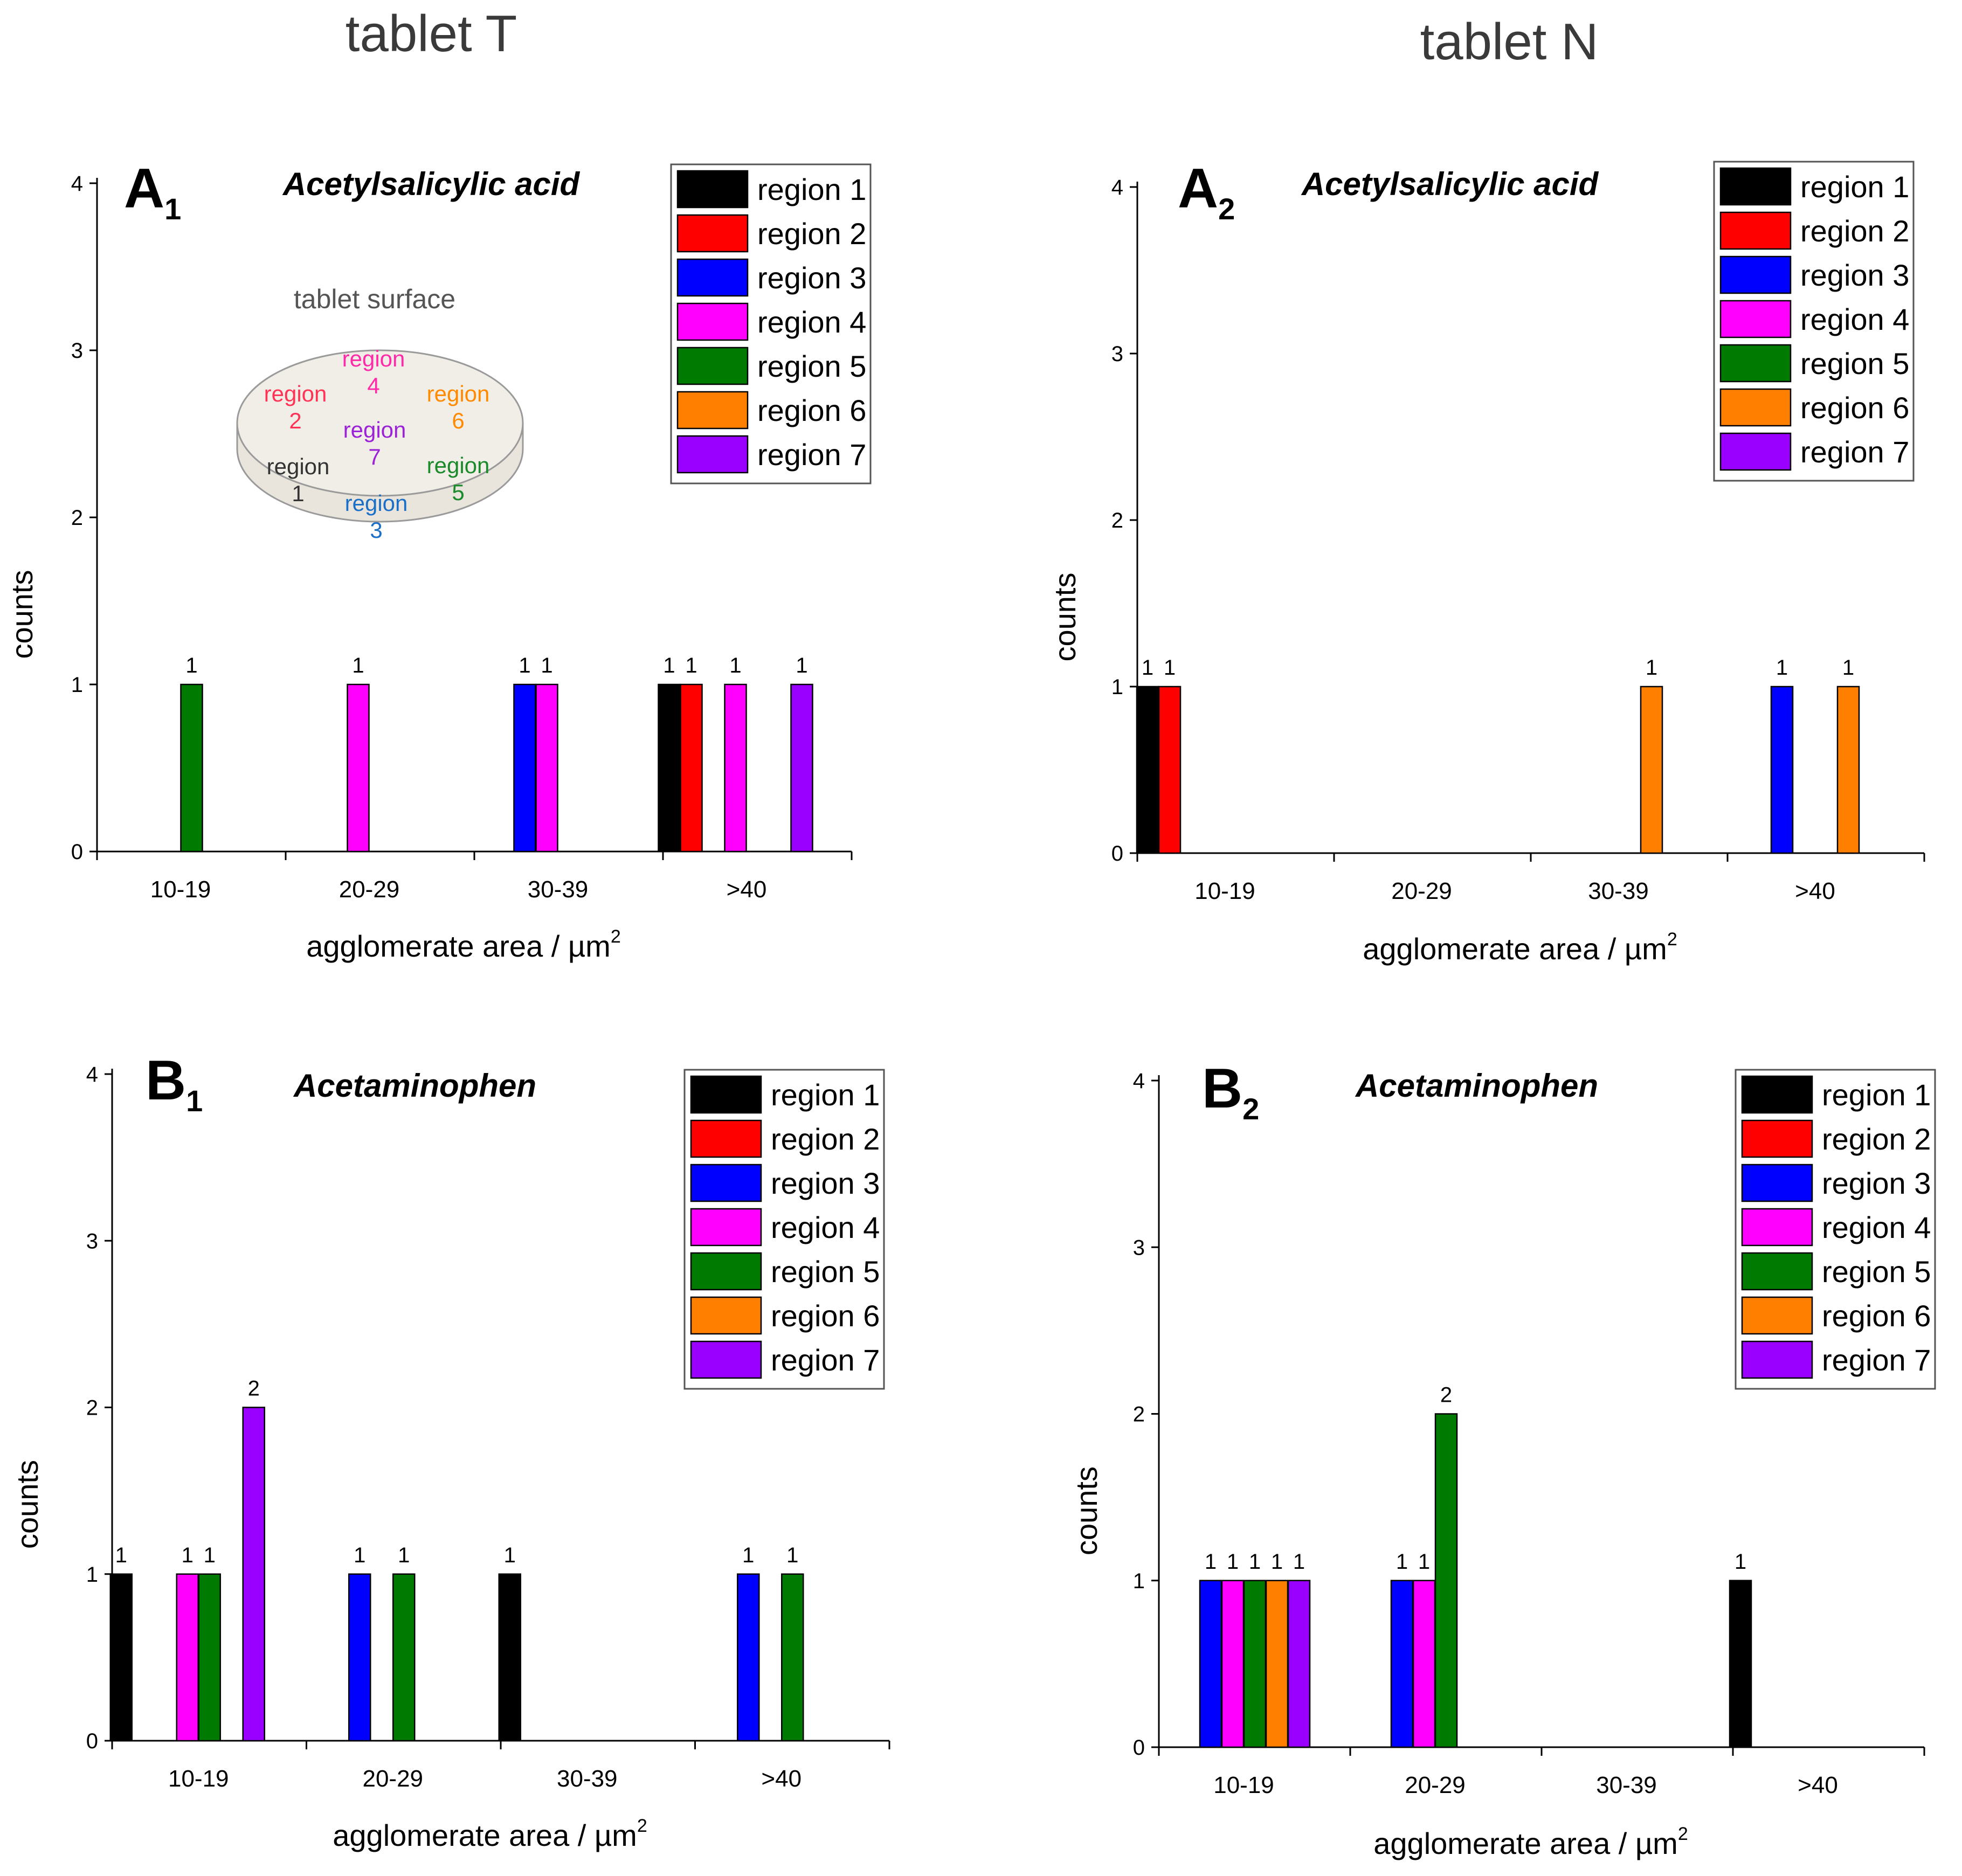  I want to click on chart-title: Acetaminophen, so click(1476, 1086).